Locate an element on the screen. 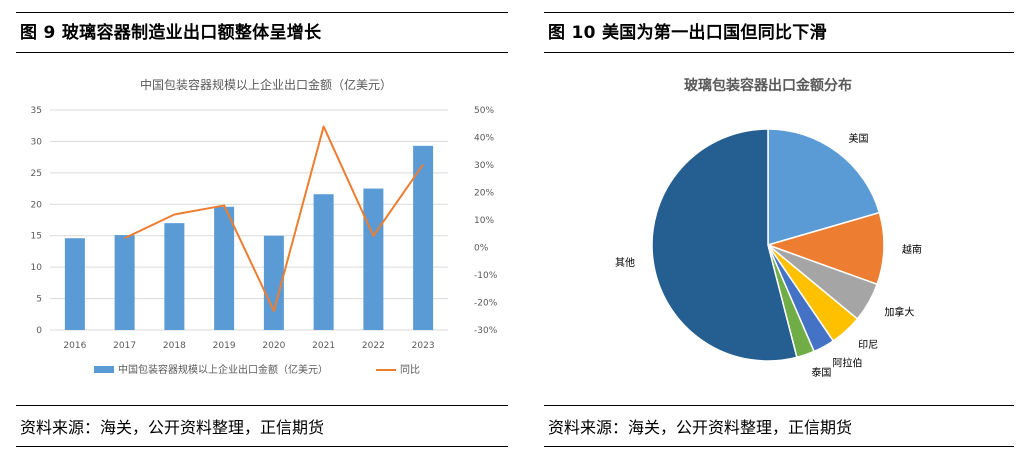 The image size is (1028, 460). right-tick-label: -10% is located at coordinates (486, 276).